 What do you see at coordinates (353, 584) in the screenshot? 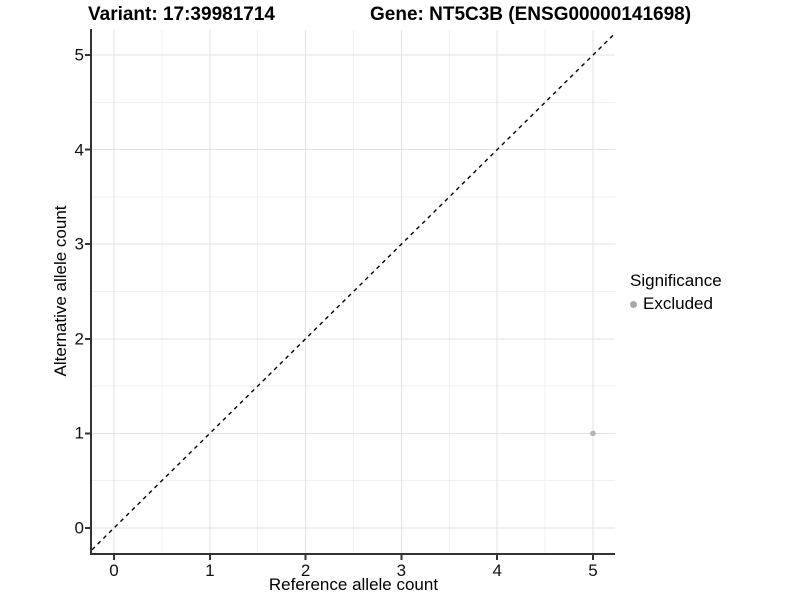
I see `x-axis-title: Reference allele count` at bounding box center [353, 584].